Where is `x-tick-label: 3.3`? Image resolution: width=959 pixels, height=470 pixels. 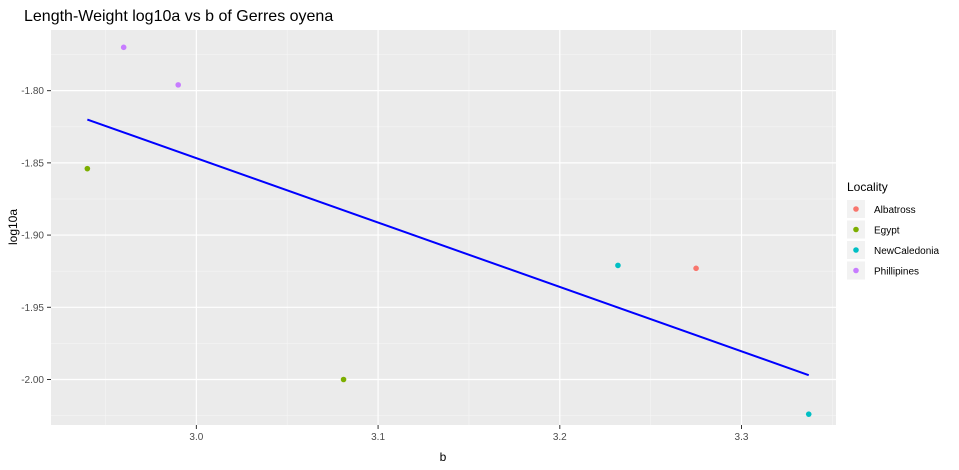 x-tick-label: 3.3 is located at coordinates (742, 437).